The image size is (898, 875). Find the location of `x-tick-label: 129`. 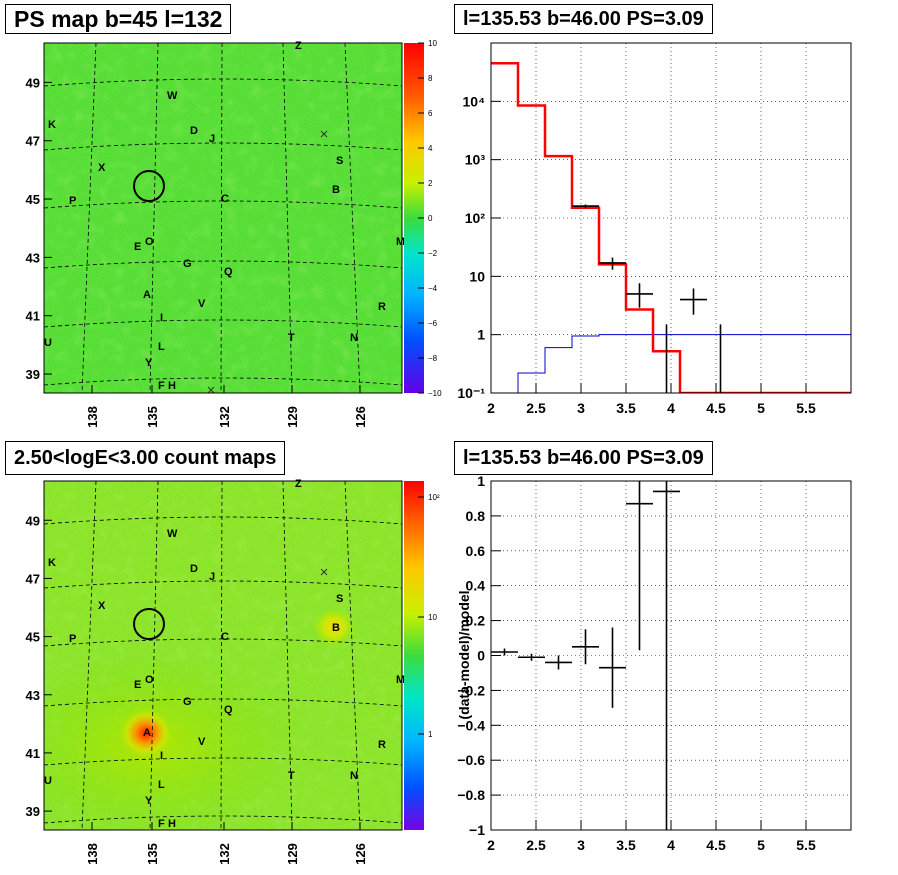

x-tick-label: 129 is located at coordinates (292, 417).